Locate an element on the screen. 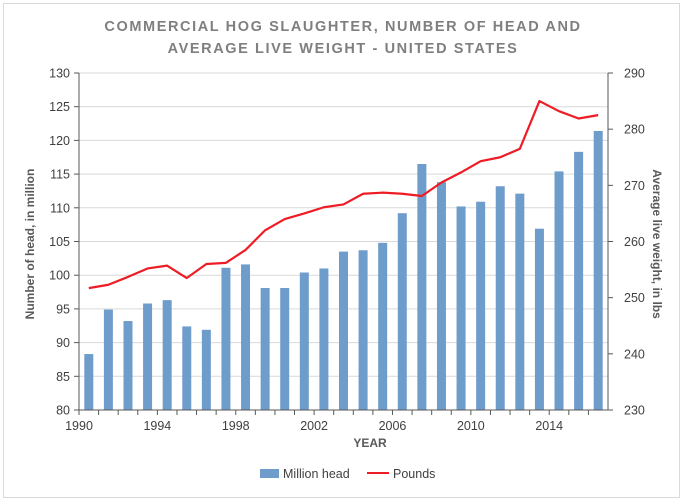 The image size is (685, 503). y-tick-label: 95 is located at coordinates (63, 309).